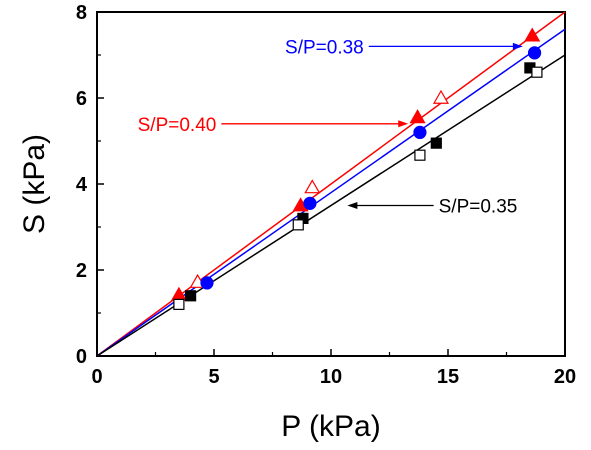  Describe the element at coordinates (81, 271) in the screenshot. I see `y-tick-label: 2` at that location.